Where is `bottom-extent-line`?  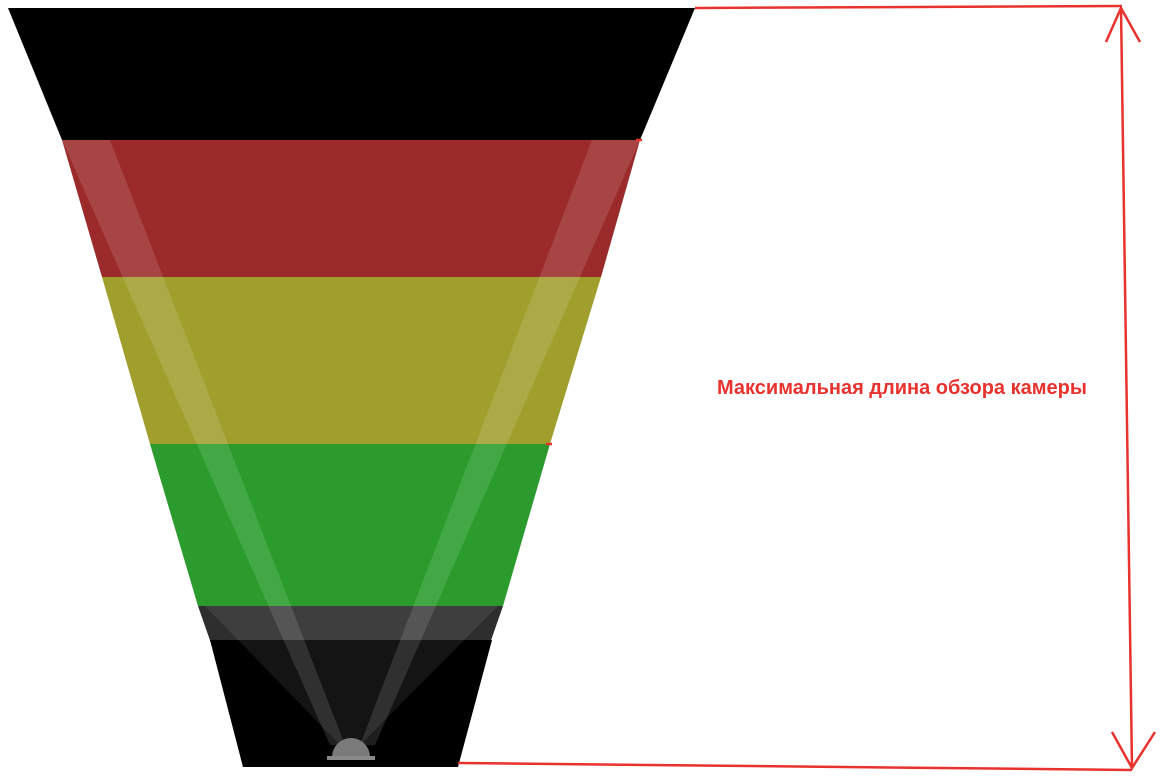 bottom-extent-line is located at coordinates (795, 766).